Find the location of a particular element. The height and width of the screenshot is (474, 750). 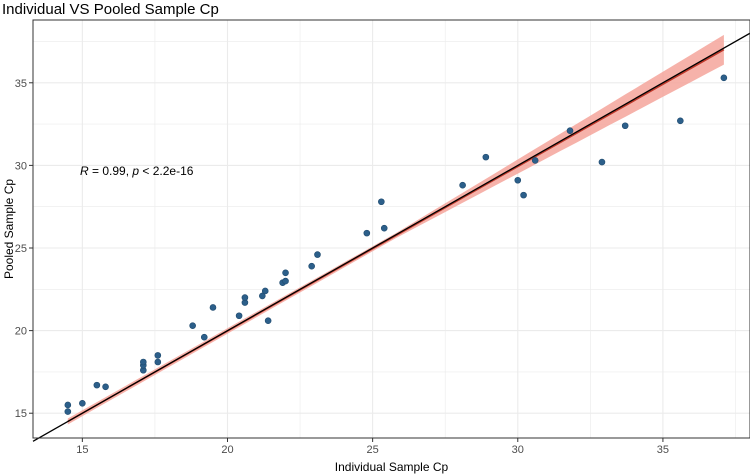

correlation-annotation: R = 0.99, p < 2.2e-16 is located at coordinates (137, 171).